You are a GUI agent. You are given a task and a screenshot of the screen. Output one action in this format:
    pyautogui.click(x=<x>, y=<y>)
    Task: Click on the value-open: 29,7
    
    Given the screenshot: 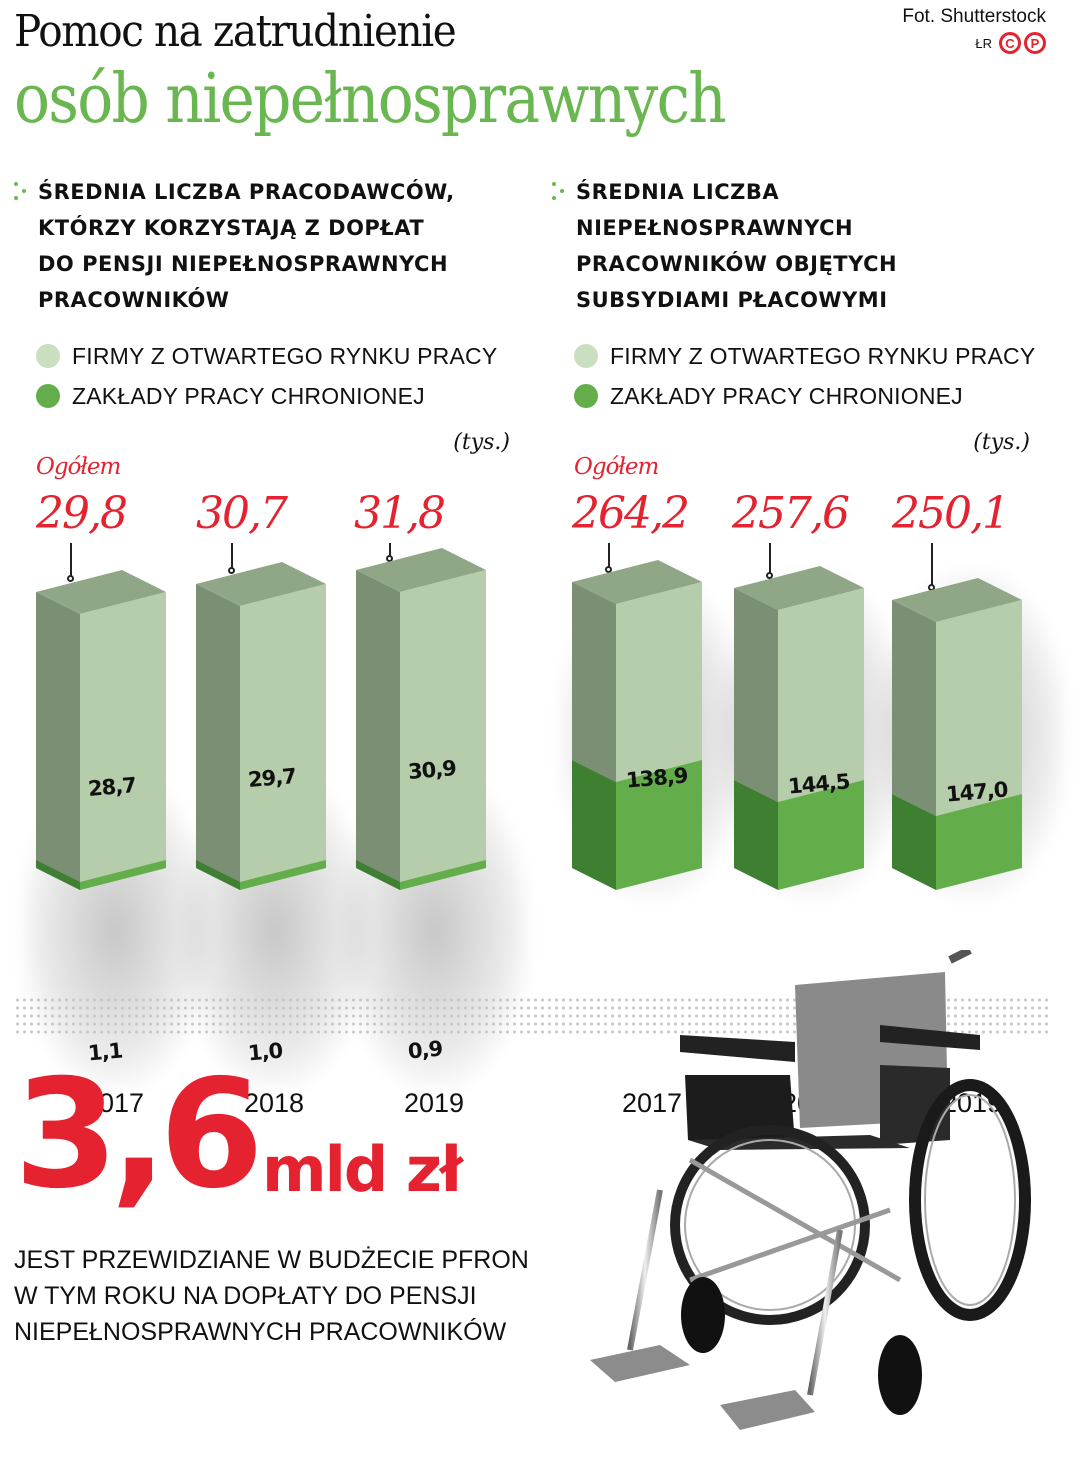 What is the action you would take?
    pyautogui.click(x=272, y=778)
    